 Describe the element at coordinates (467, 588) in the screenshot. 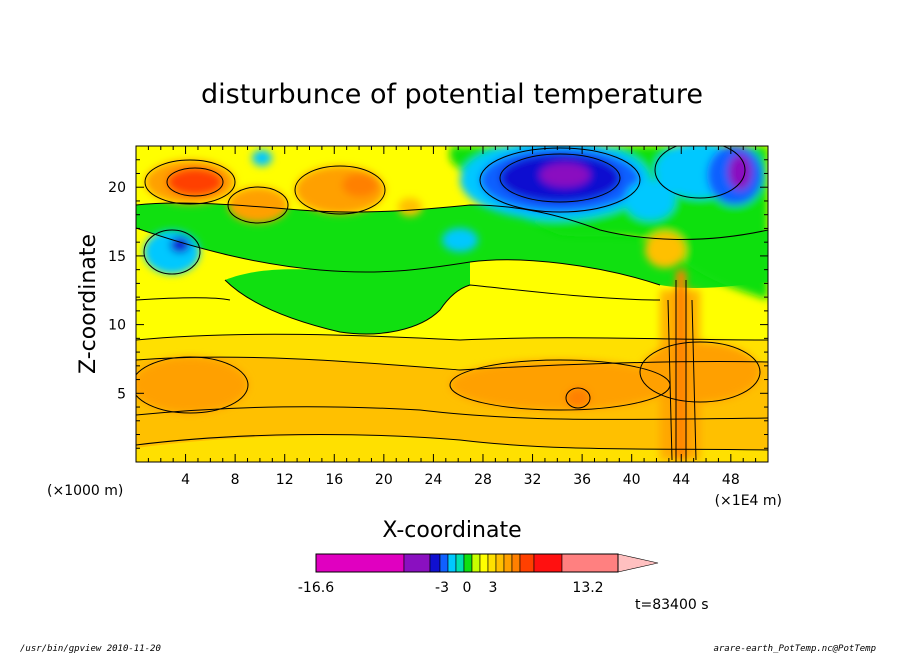

I see `colorbar-label-zero: 0` at that location.